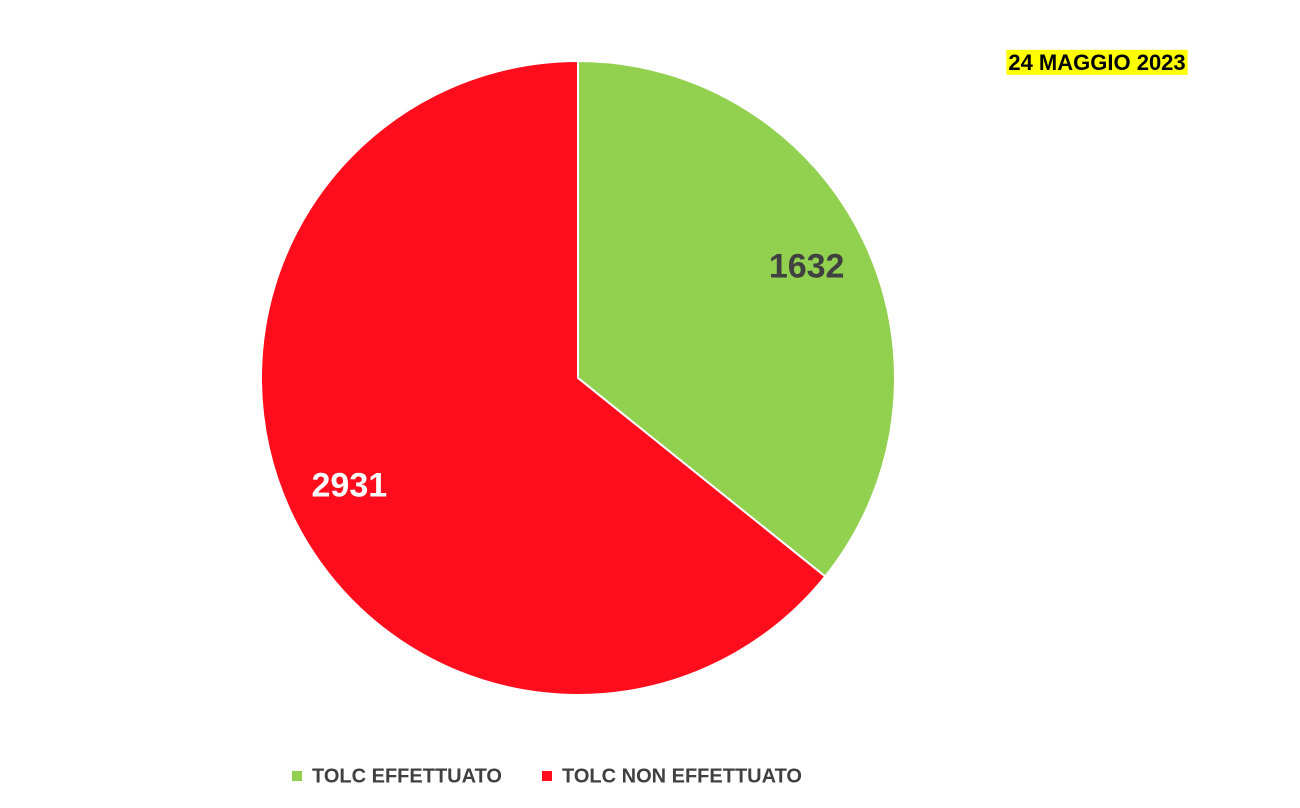 The image size is (1300, 808). I want to click on chart-title: 24 MAGGIO 2023, so click(1096, 62).